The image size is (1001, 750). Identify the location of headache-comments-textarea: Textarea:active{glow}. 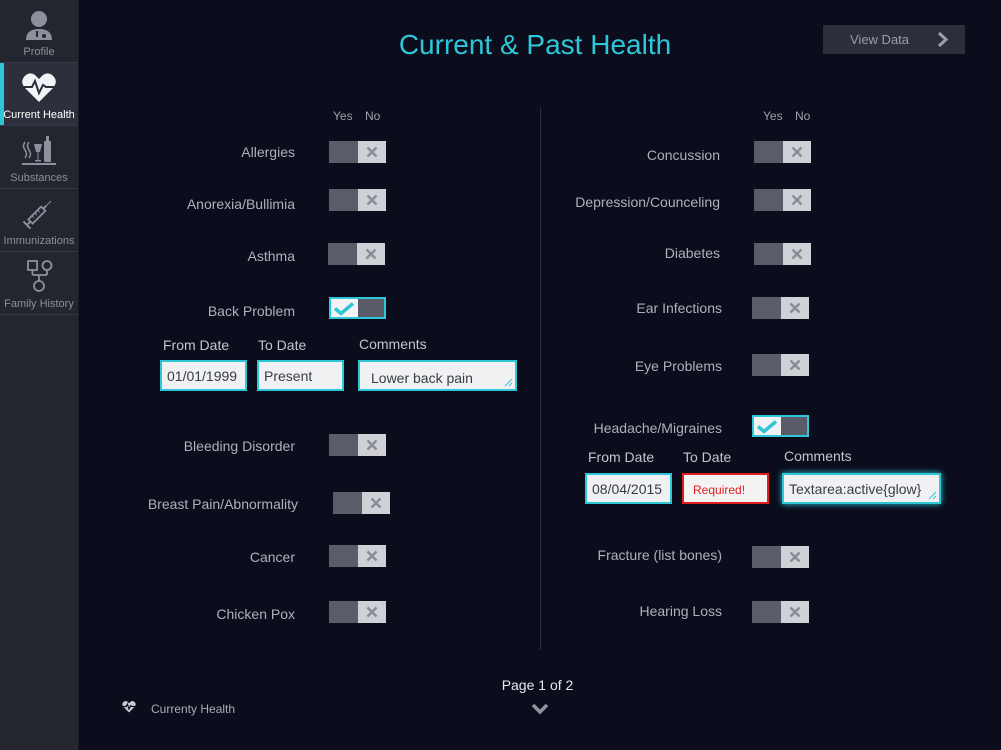
(861, 488).